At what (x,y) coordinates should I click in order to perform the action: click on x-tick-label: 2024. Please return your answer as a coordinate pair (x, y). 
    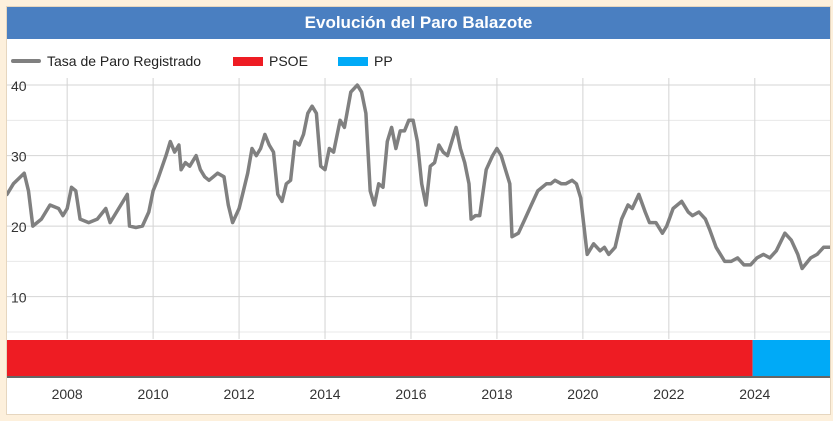
    Looking at the image, I should click on (754, 394).